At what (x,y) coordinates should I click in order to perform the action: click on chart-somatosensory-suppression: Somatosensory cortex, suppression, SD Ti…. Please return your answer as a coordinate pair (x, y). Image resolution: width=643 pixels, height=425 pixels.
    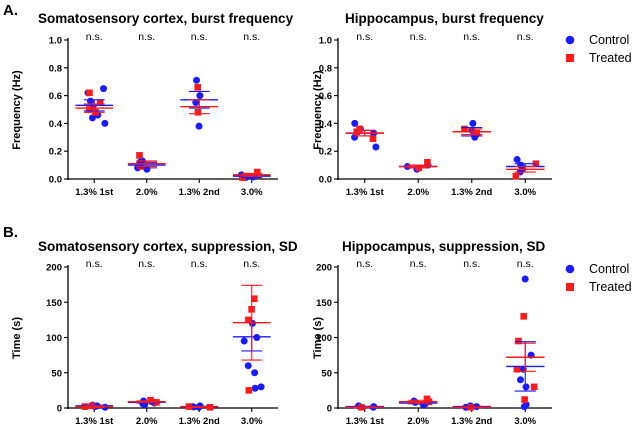
    Looking at the image, I should click on (154, 299).